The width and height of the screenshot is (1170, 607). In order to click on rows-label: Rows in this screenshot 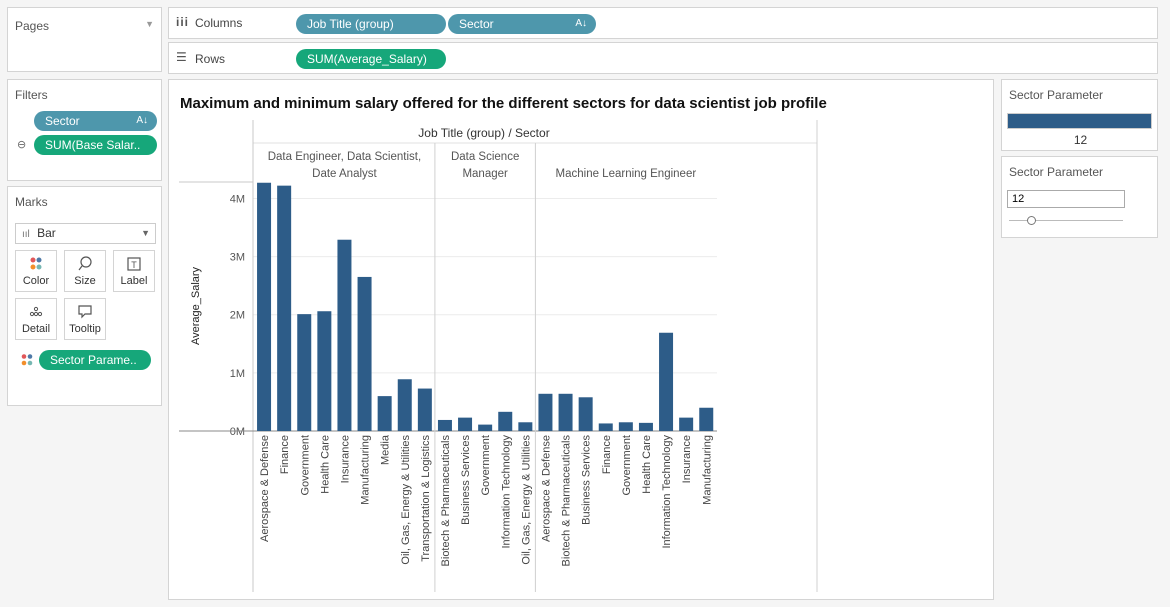, I will do `click(210, 59)`.